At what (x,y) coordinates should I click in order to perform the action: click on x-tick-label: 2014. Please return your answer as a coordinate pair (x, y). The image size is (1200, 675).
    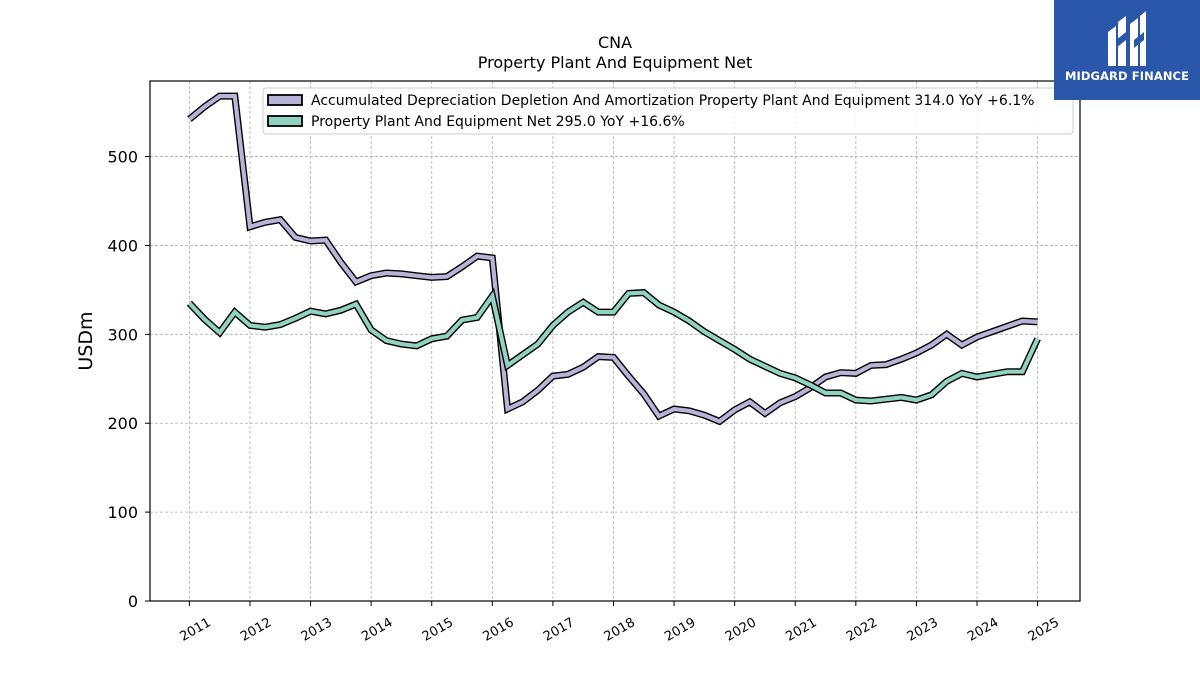
    Looking at the image, I should click on (377, 630).